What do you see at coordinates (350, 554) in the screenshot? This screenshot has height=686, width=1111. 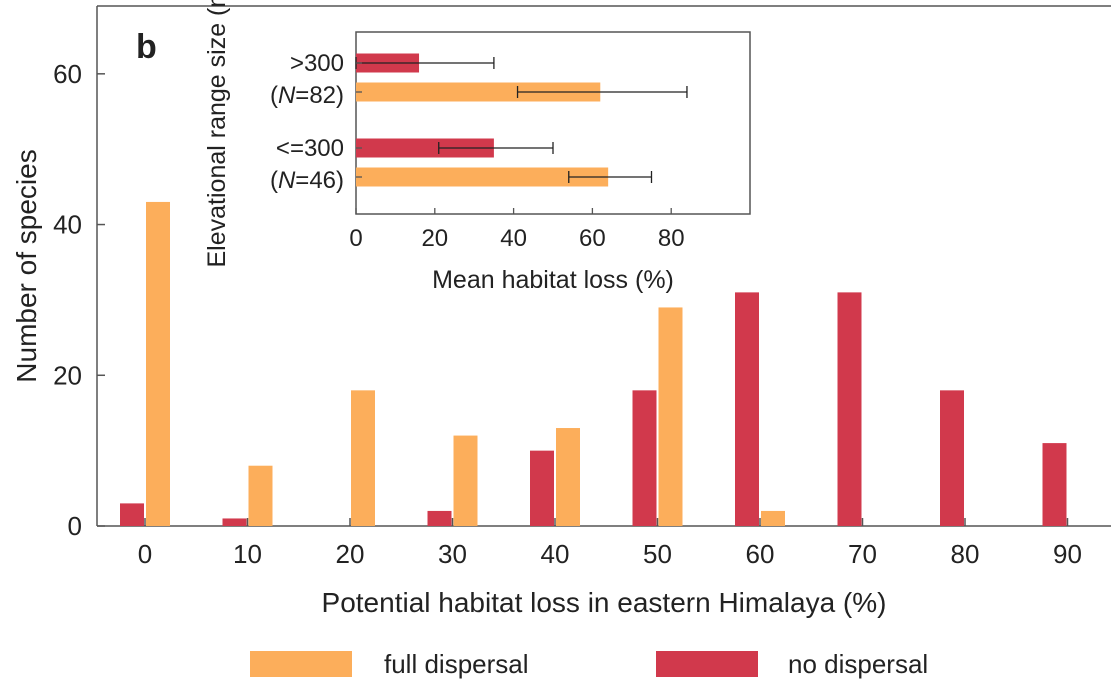 I see `main-x-tick-label: 20` at bounding box center [350, 554].